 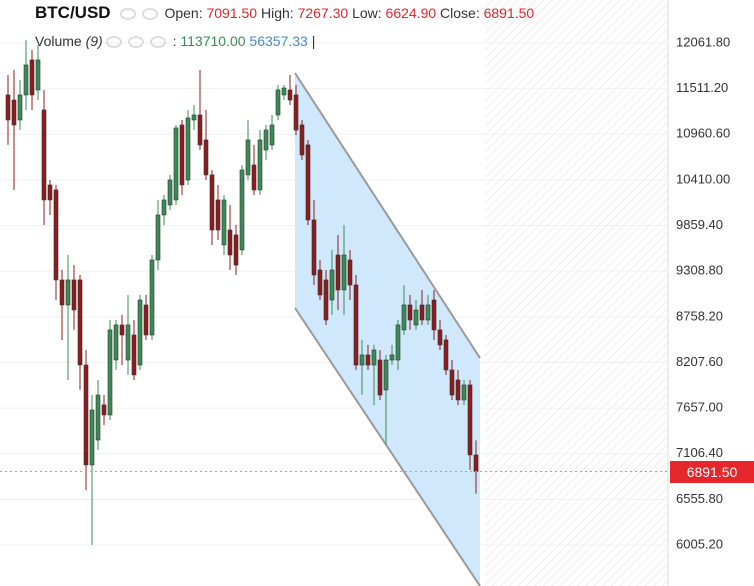 I want to click on volume-period: (9), so click(x=94, y=41).